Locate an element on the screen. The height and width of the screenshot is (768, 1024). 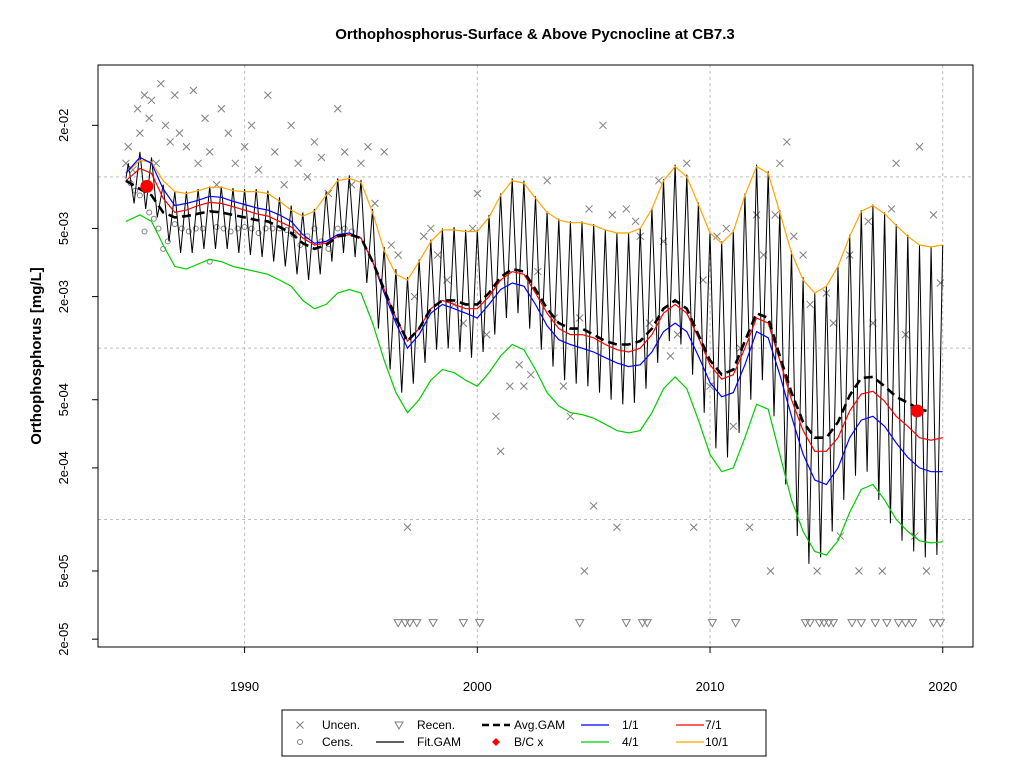
y-tick-label: 2e-03 is located at coordinates (63, 296).